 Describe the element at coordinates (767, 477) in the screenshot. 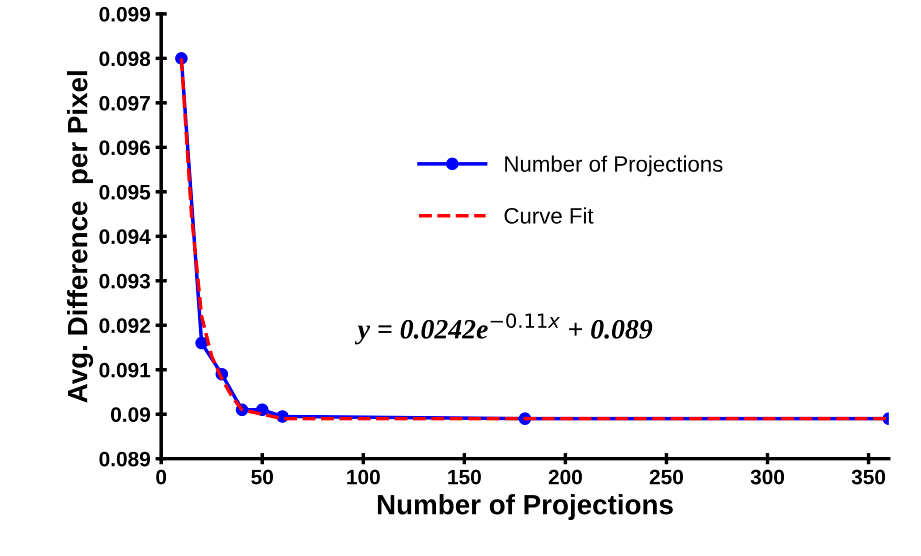

I see `x-tick-label: 300` at that location.